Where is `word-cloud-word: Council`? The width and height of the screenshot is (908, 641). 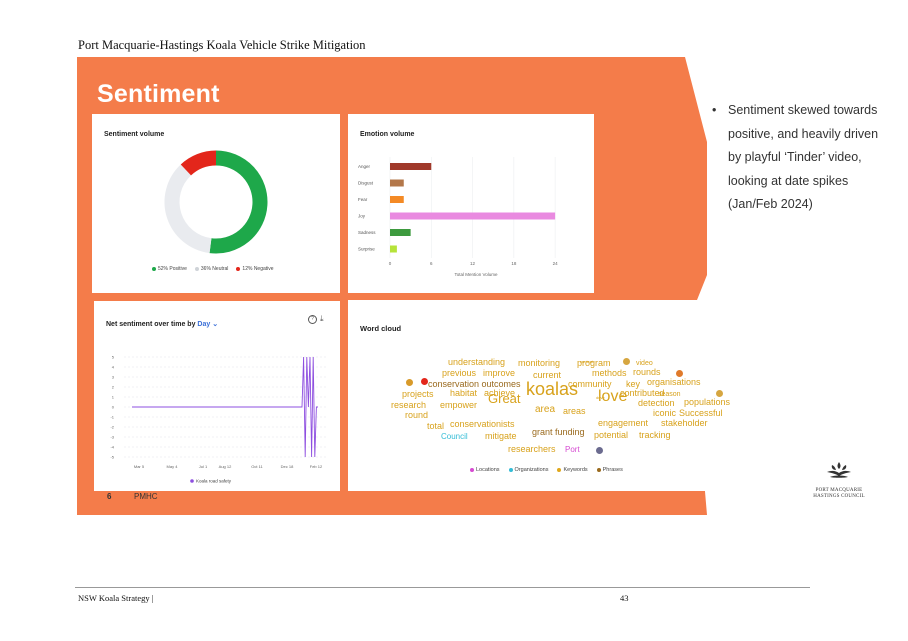 word-cloud-word: Council is located at coordinates (454, 436).